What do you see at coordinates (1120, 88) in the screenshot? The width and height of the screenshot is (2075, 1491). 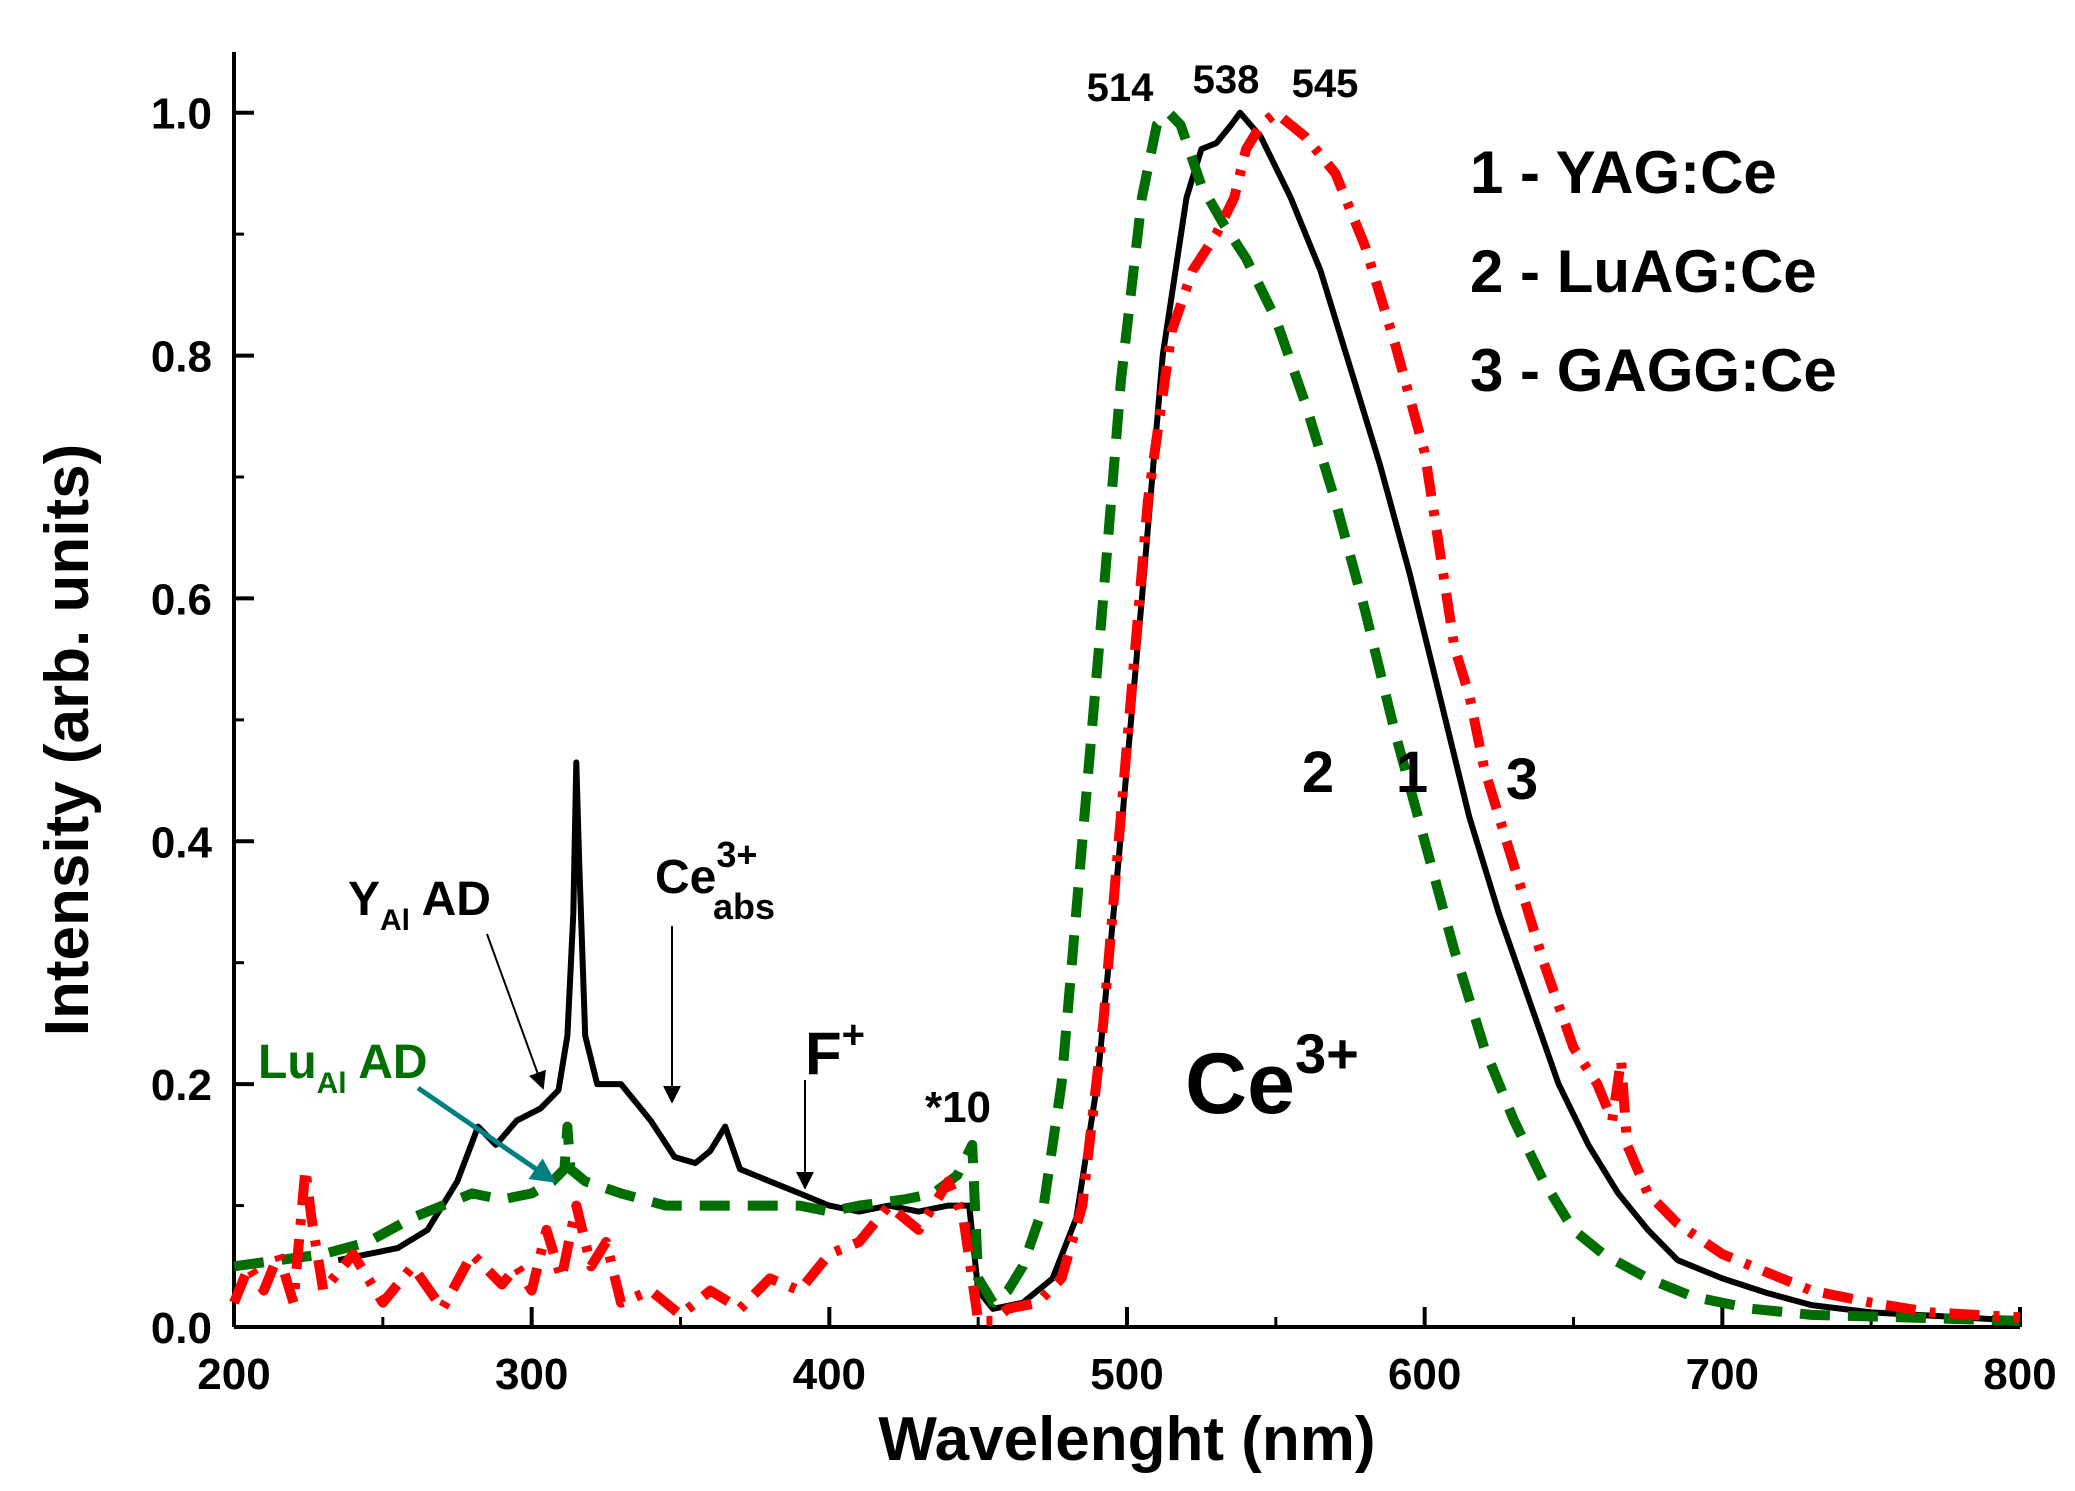 I see `peak-label-514: 514` at bounding box center [1120, 88].